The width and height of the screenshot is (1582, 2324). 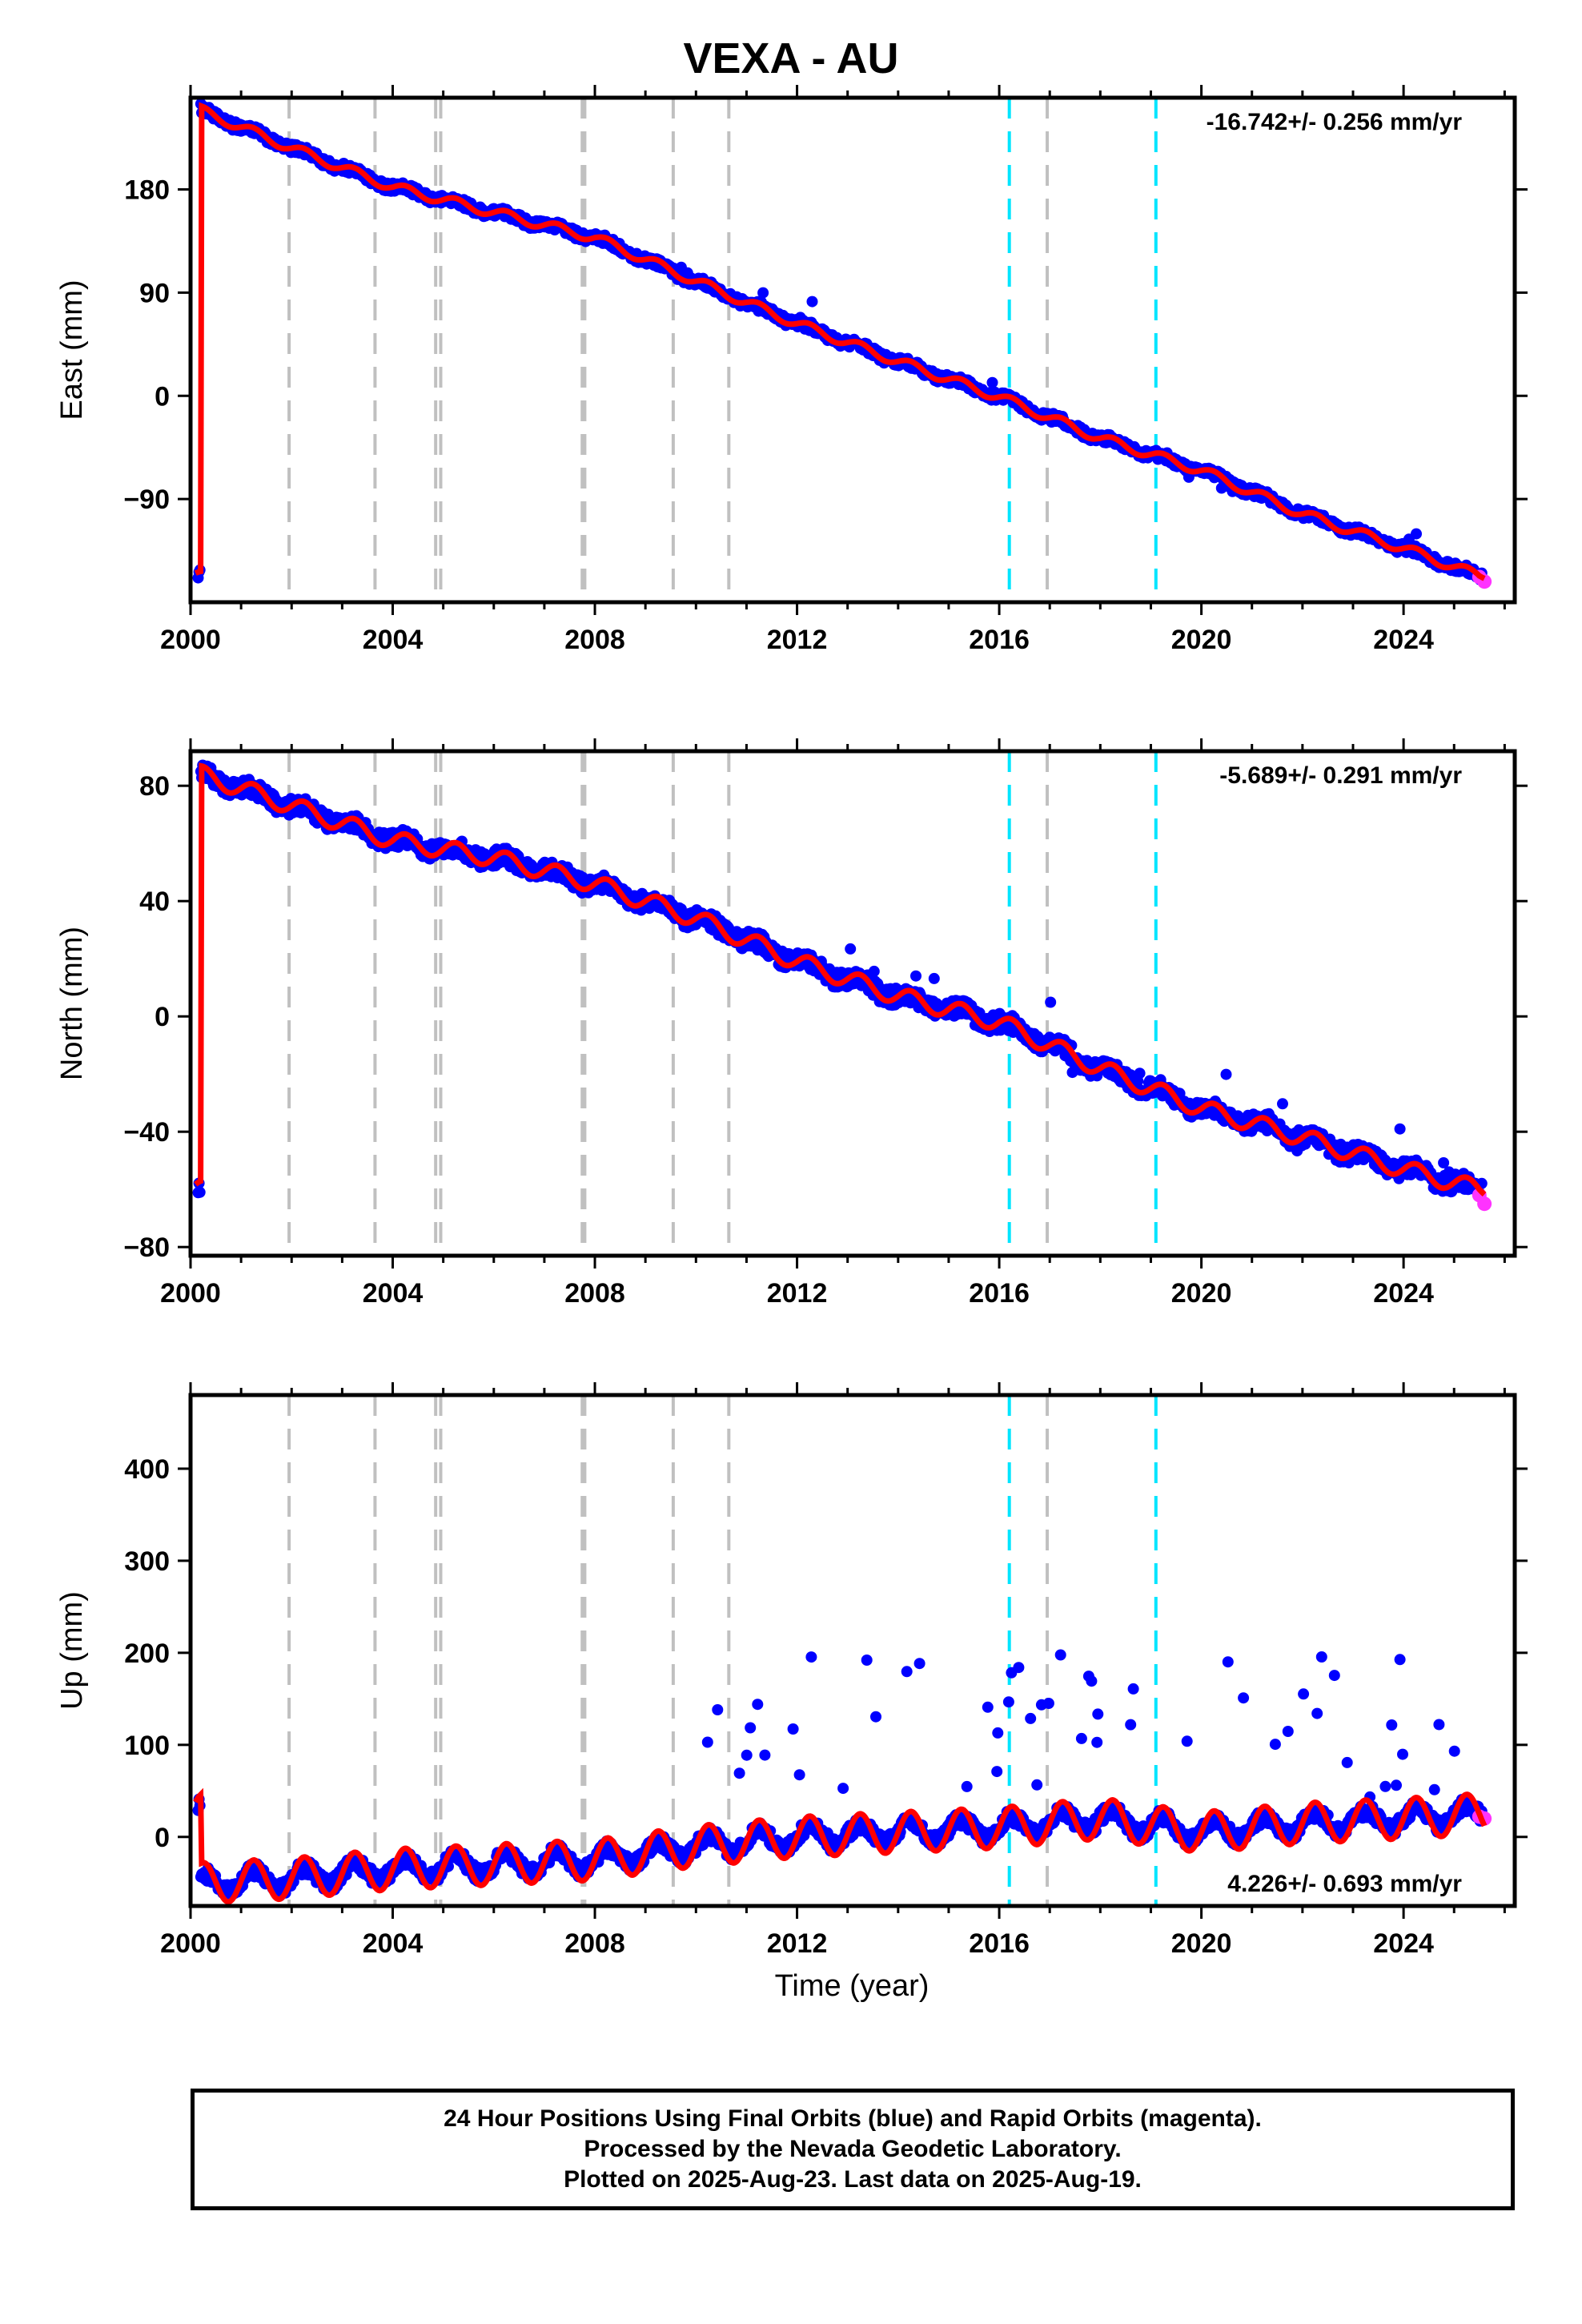 I want to click on rate-label: -5.689+/- 0.291 mm/yr, so click(x=1340, y=775).